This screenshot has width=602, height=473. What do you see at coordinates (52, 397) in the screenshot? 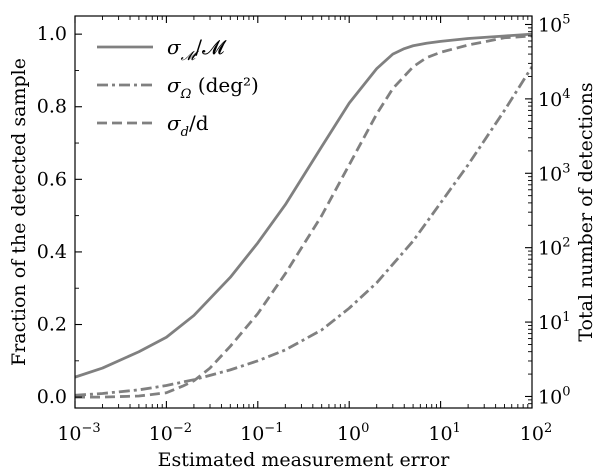
I see `y-tick-label: 0.0` at bounding box center [52, 397].